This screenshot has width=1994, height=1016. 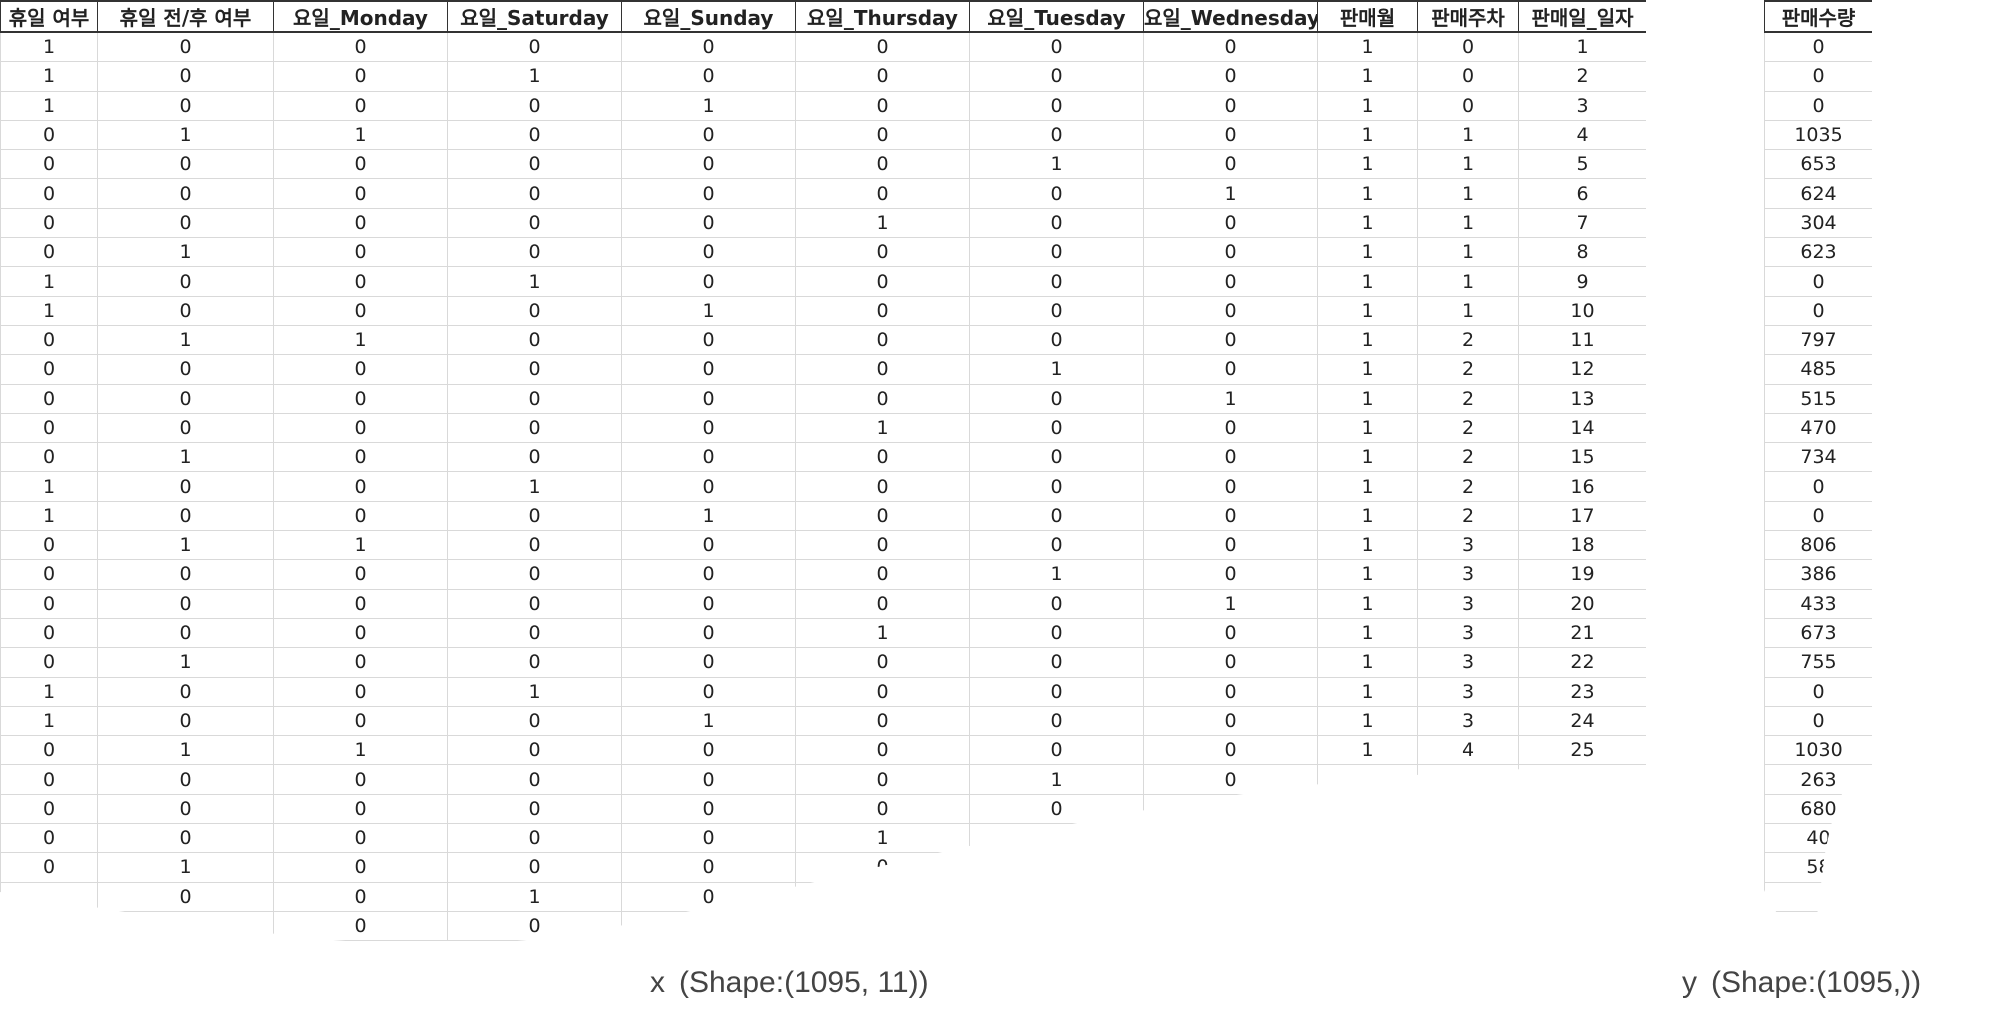 What do you see at coordinates (709, 16) in the screenshot?
I see `column-header: 요일_Sunday` at bounding box center [709, 16].